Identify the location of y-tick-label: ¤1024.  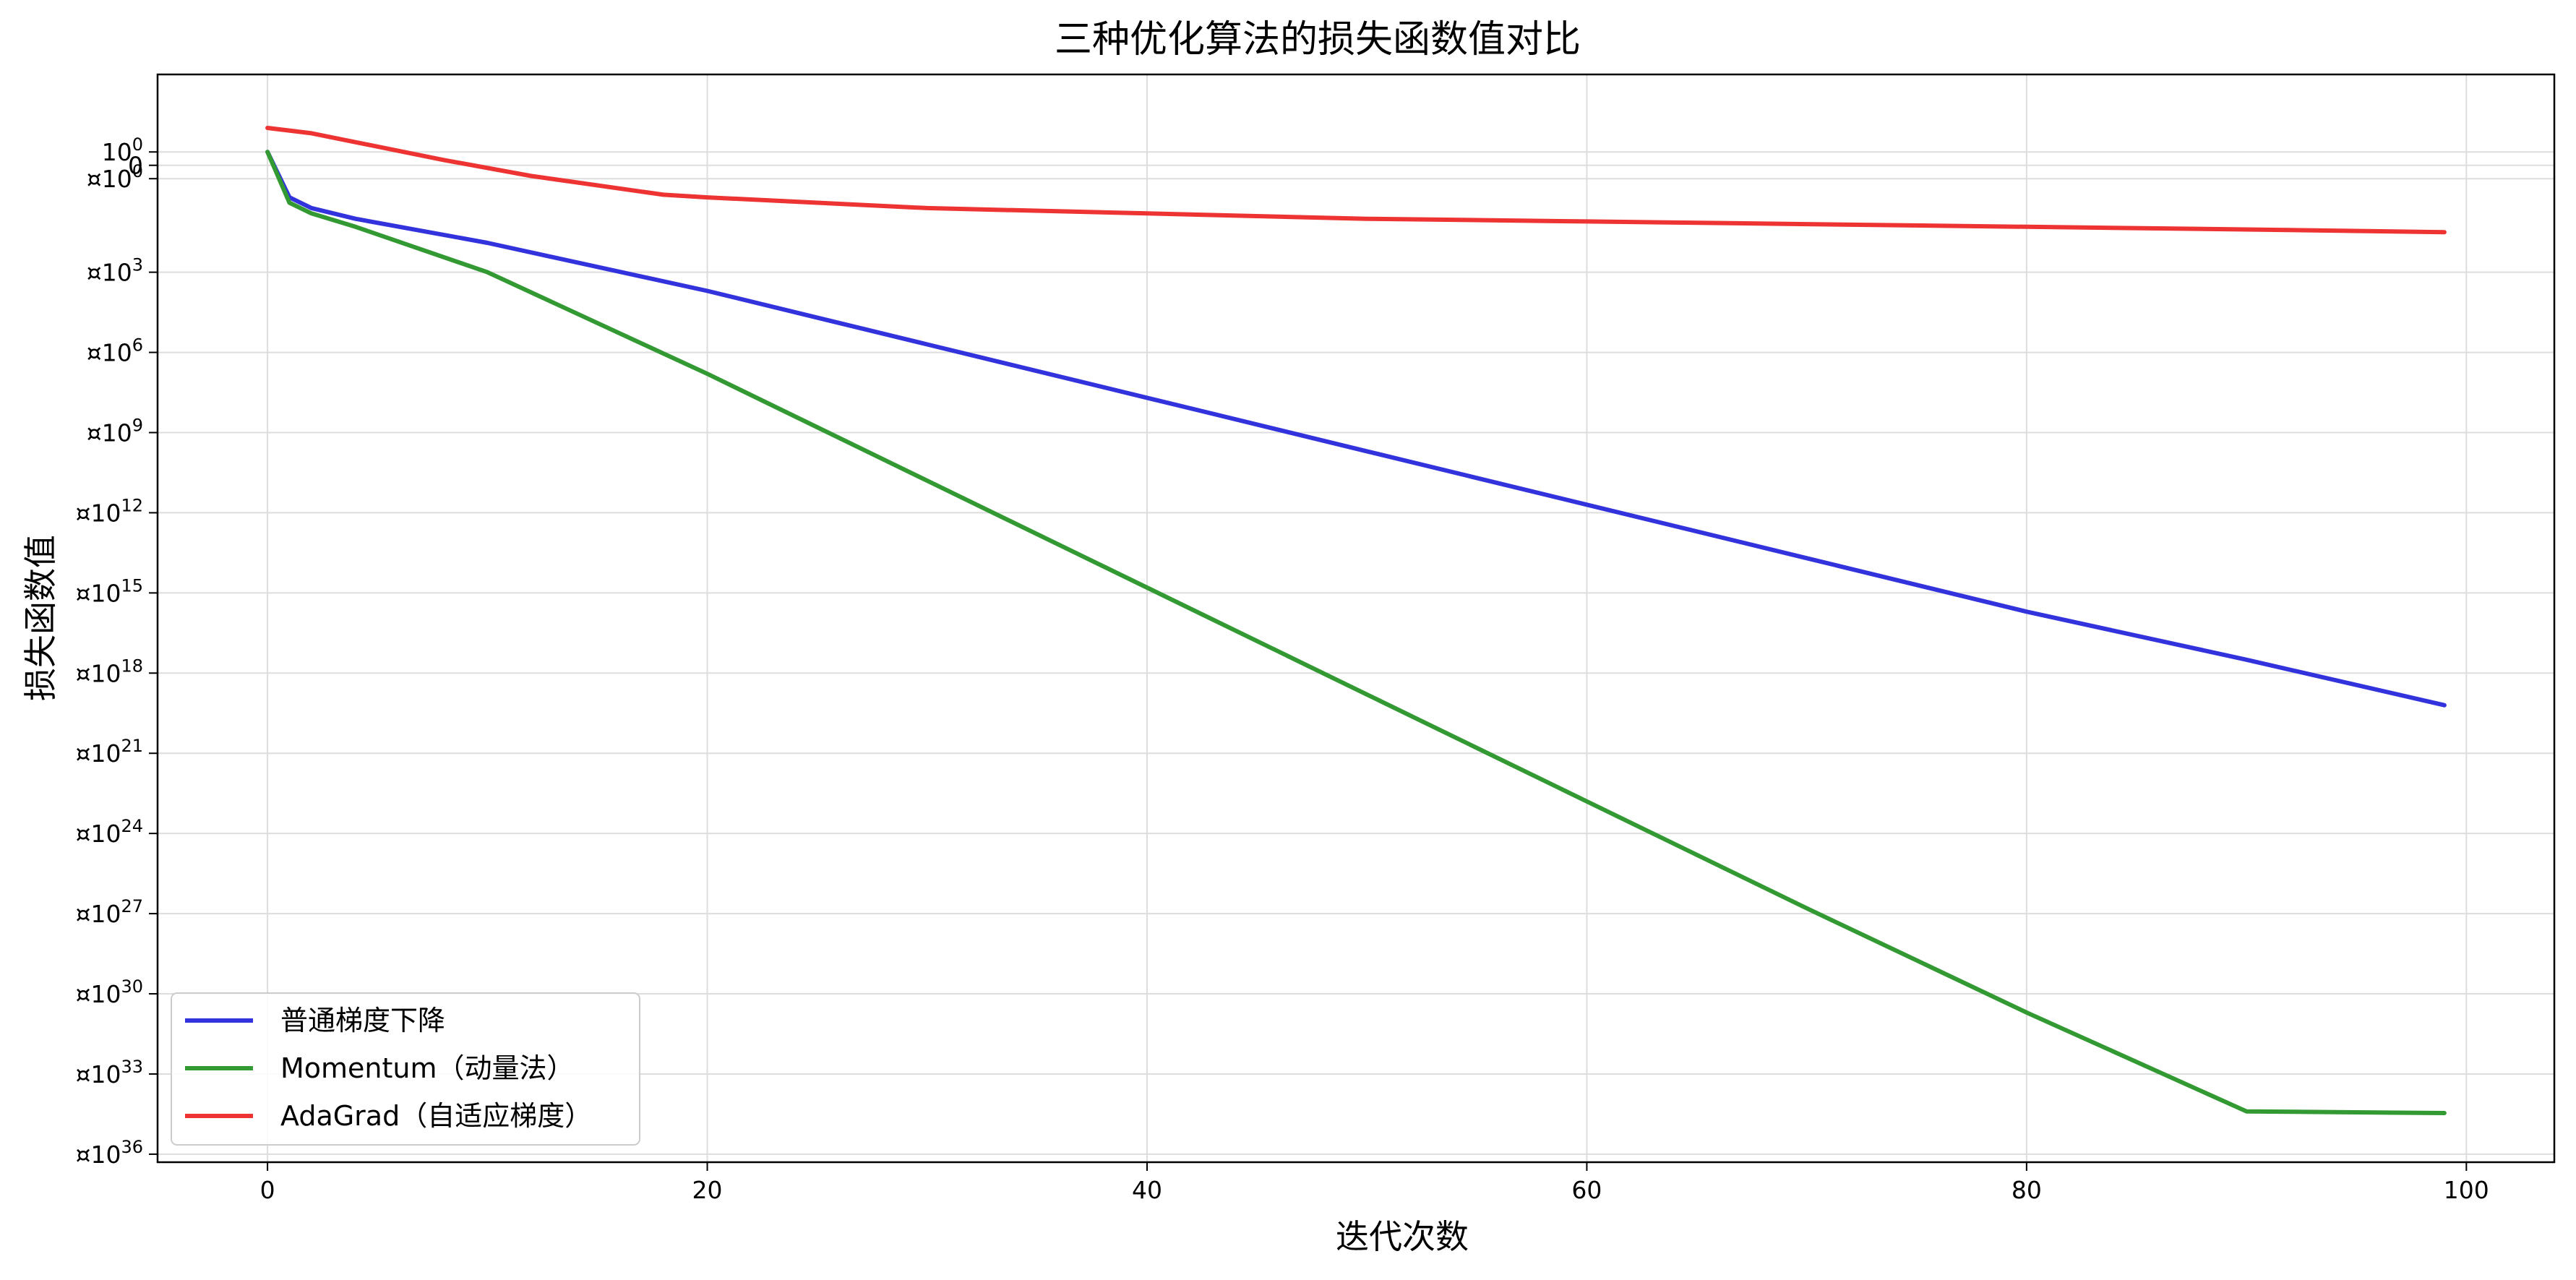
(109, 832).